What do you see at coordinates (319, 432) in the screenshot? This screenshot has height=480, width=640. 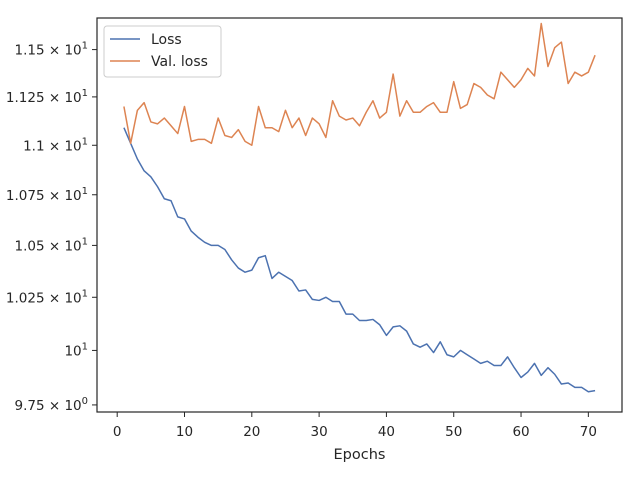 I see `x-tick-label: 30` at bounding box center [319, 432].